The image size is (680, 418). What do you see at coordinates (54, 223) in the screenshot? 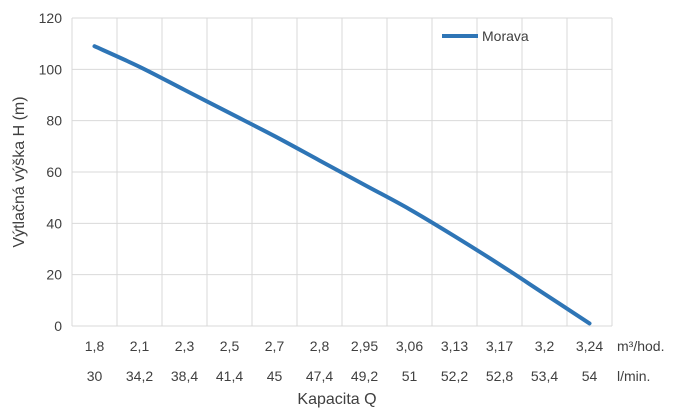
I see `y-tick-label: 40` at bounding box center [54, 223].